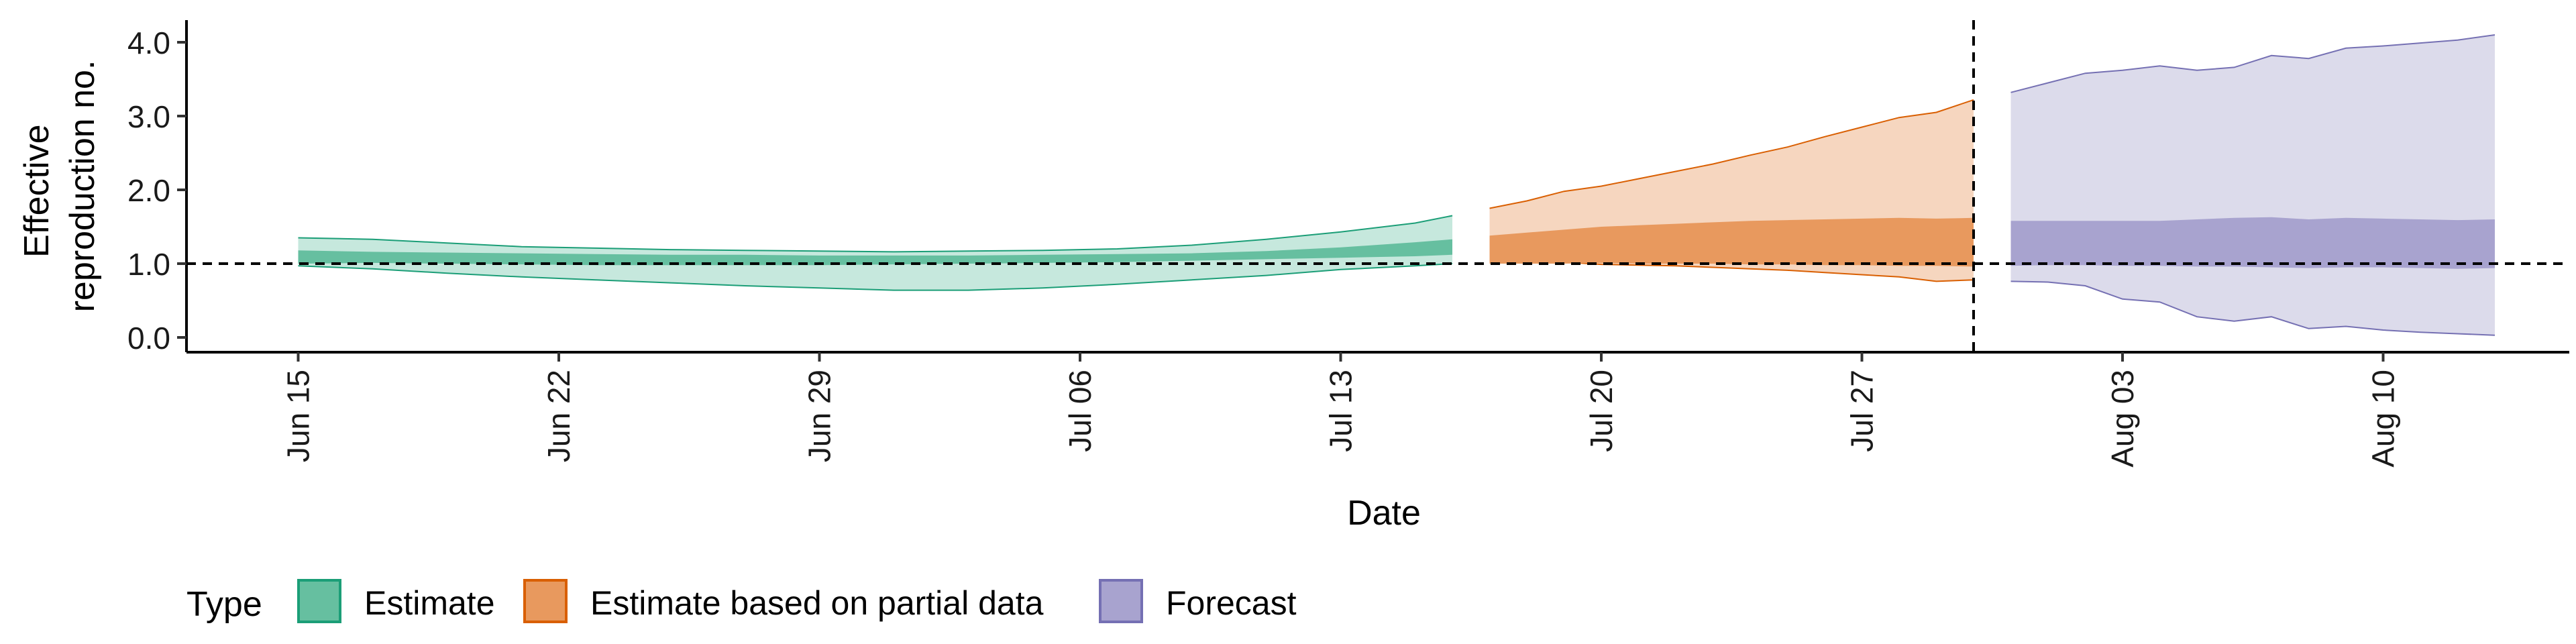  Describe the element at coordinates (875, 277) in the screenshot. I see `series-1-lower-edge` at that location.